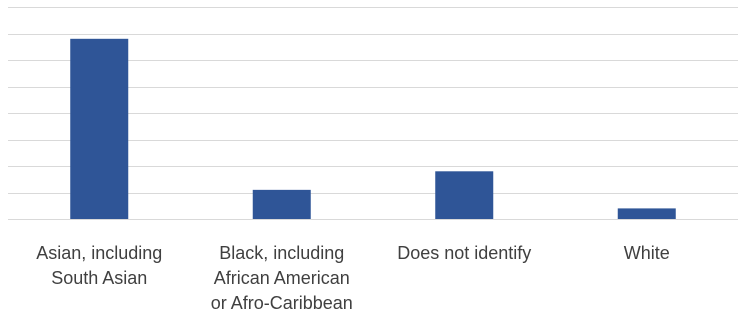  What do you see at coordinates (281, 253) in the screenshot?
I see `category-label-line: Black, including` at bounding box center [281, 253].